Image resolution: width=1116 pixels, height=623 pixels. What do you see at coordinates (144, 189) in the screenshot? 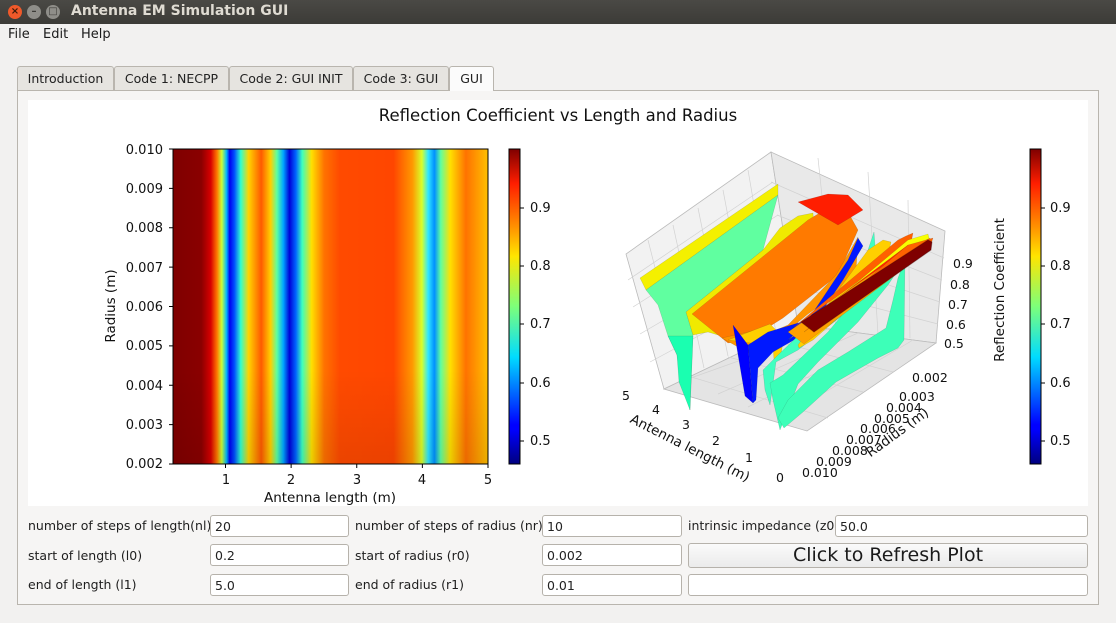
I see `heatmap-ytick-label: 0.009` at bounding box center [144, 189].